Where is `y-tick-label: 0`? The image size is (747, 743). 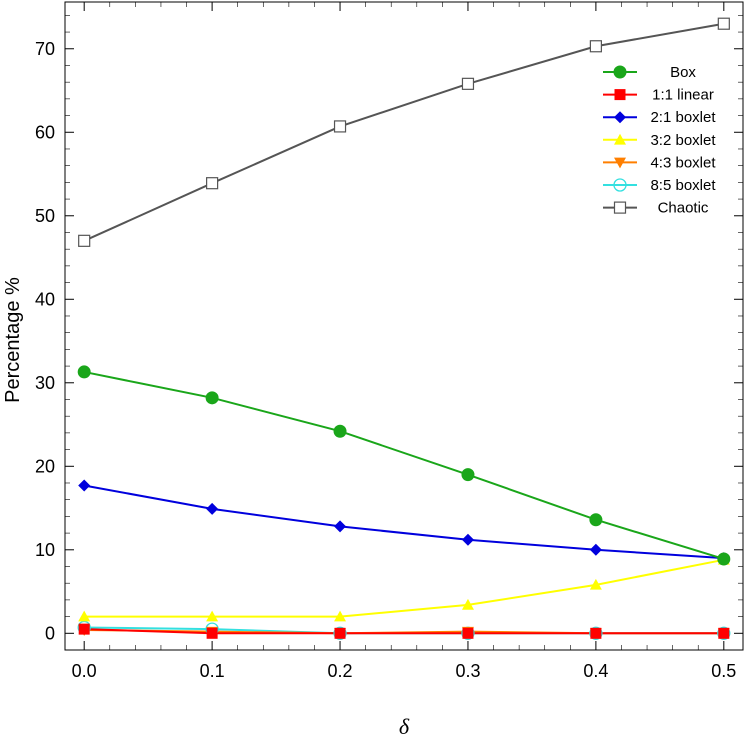
y-tick-label: 0 is located at coordinates (50, 633).